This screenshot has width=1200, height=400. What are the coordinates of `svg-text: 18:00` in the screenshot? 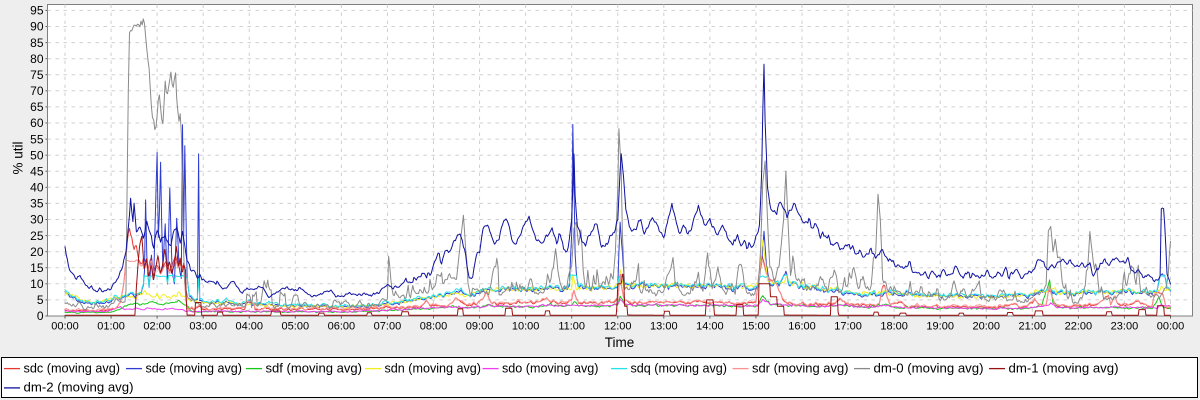 It's located at (894, 327).